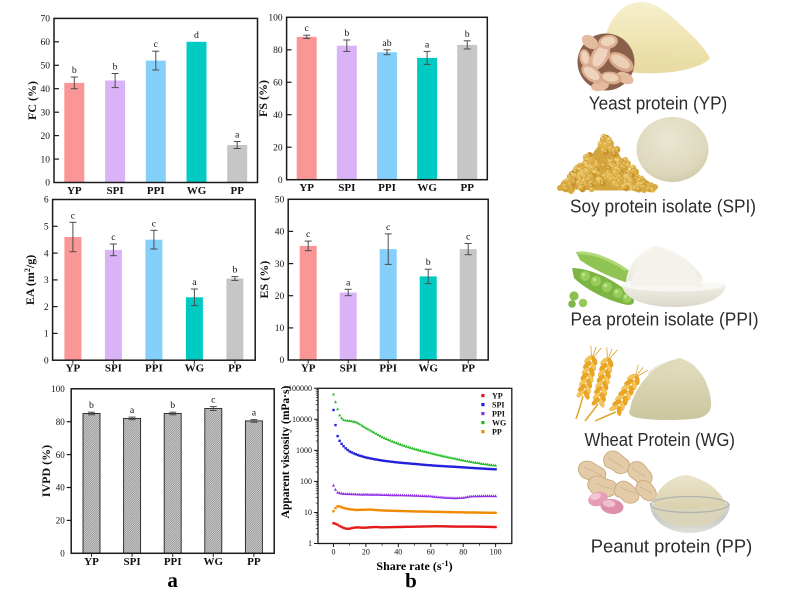  I want to click on svg-text: ES (%), so click(264, 280).